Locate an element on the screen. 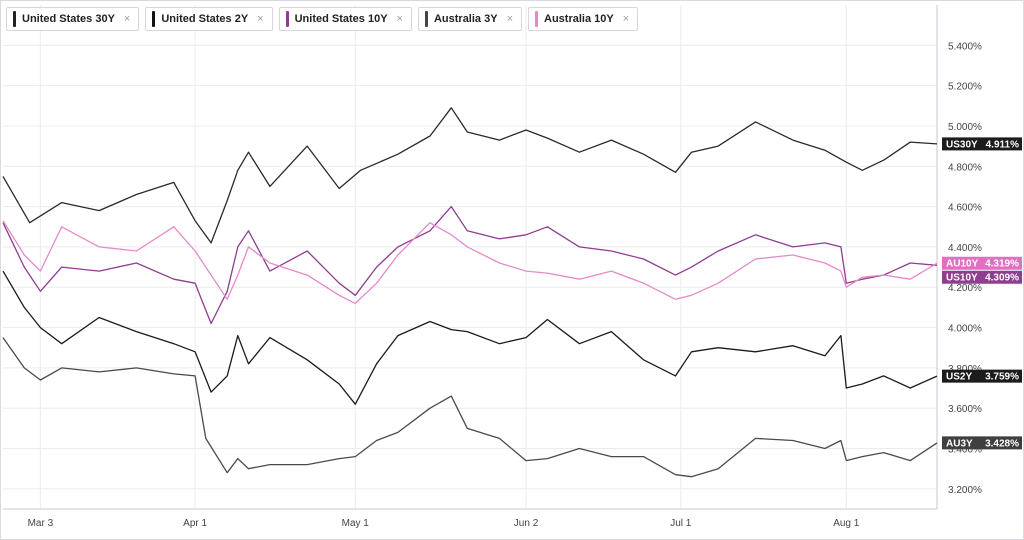 This screenshot has width=1024, height=540. legend-label: United States 10Y is located at coordinates (341, 19).